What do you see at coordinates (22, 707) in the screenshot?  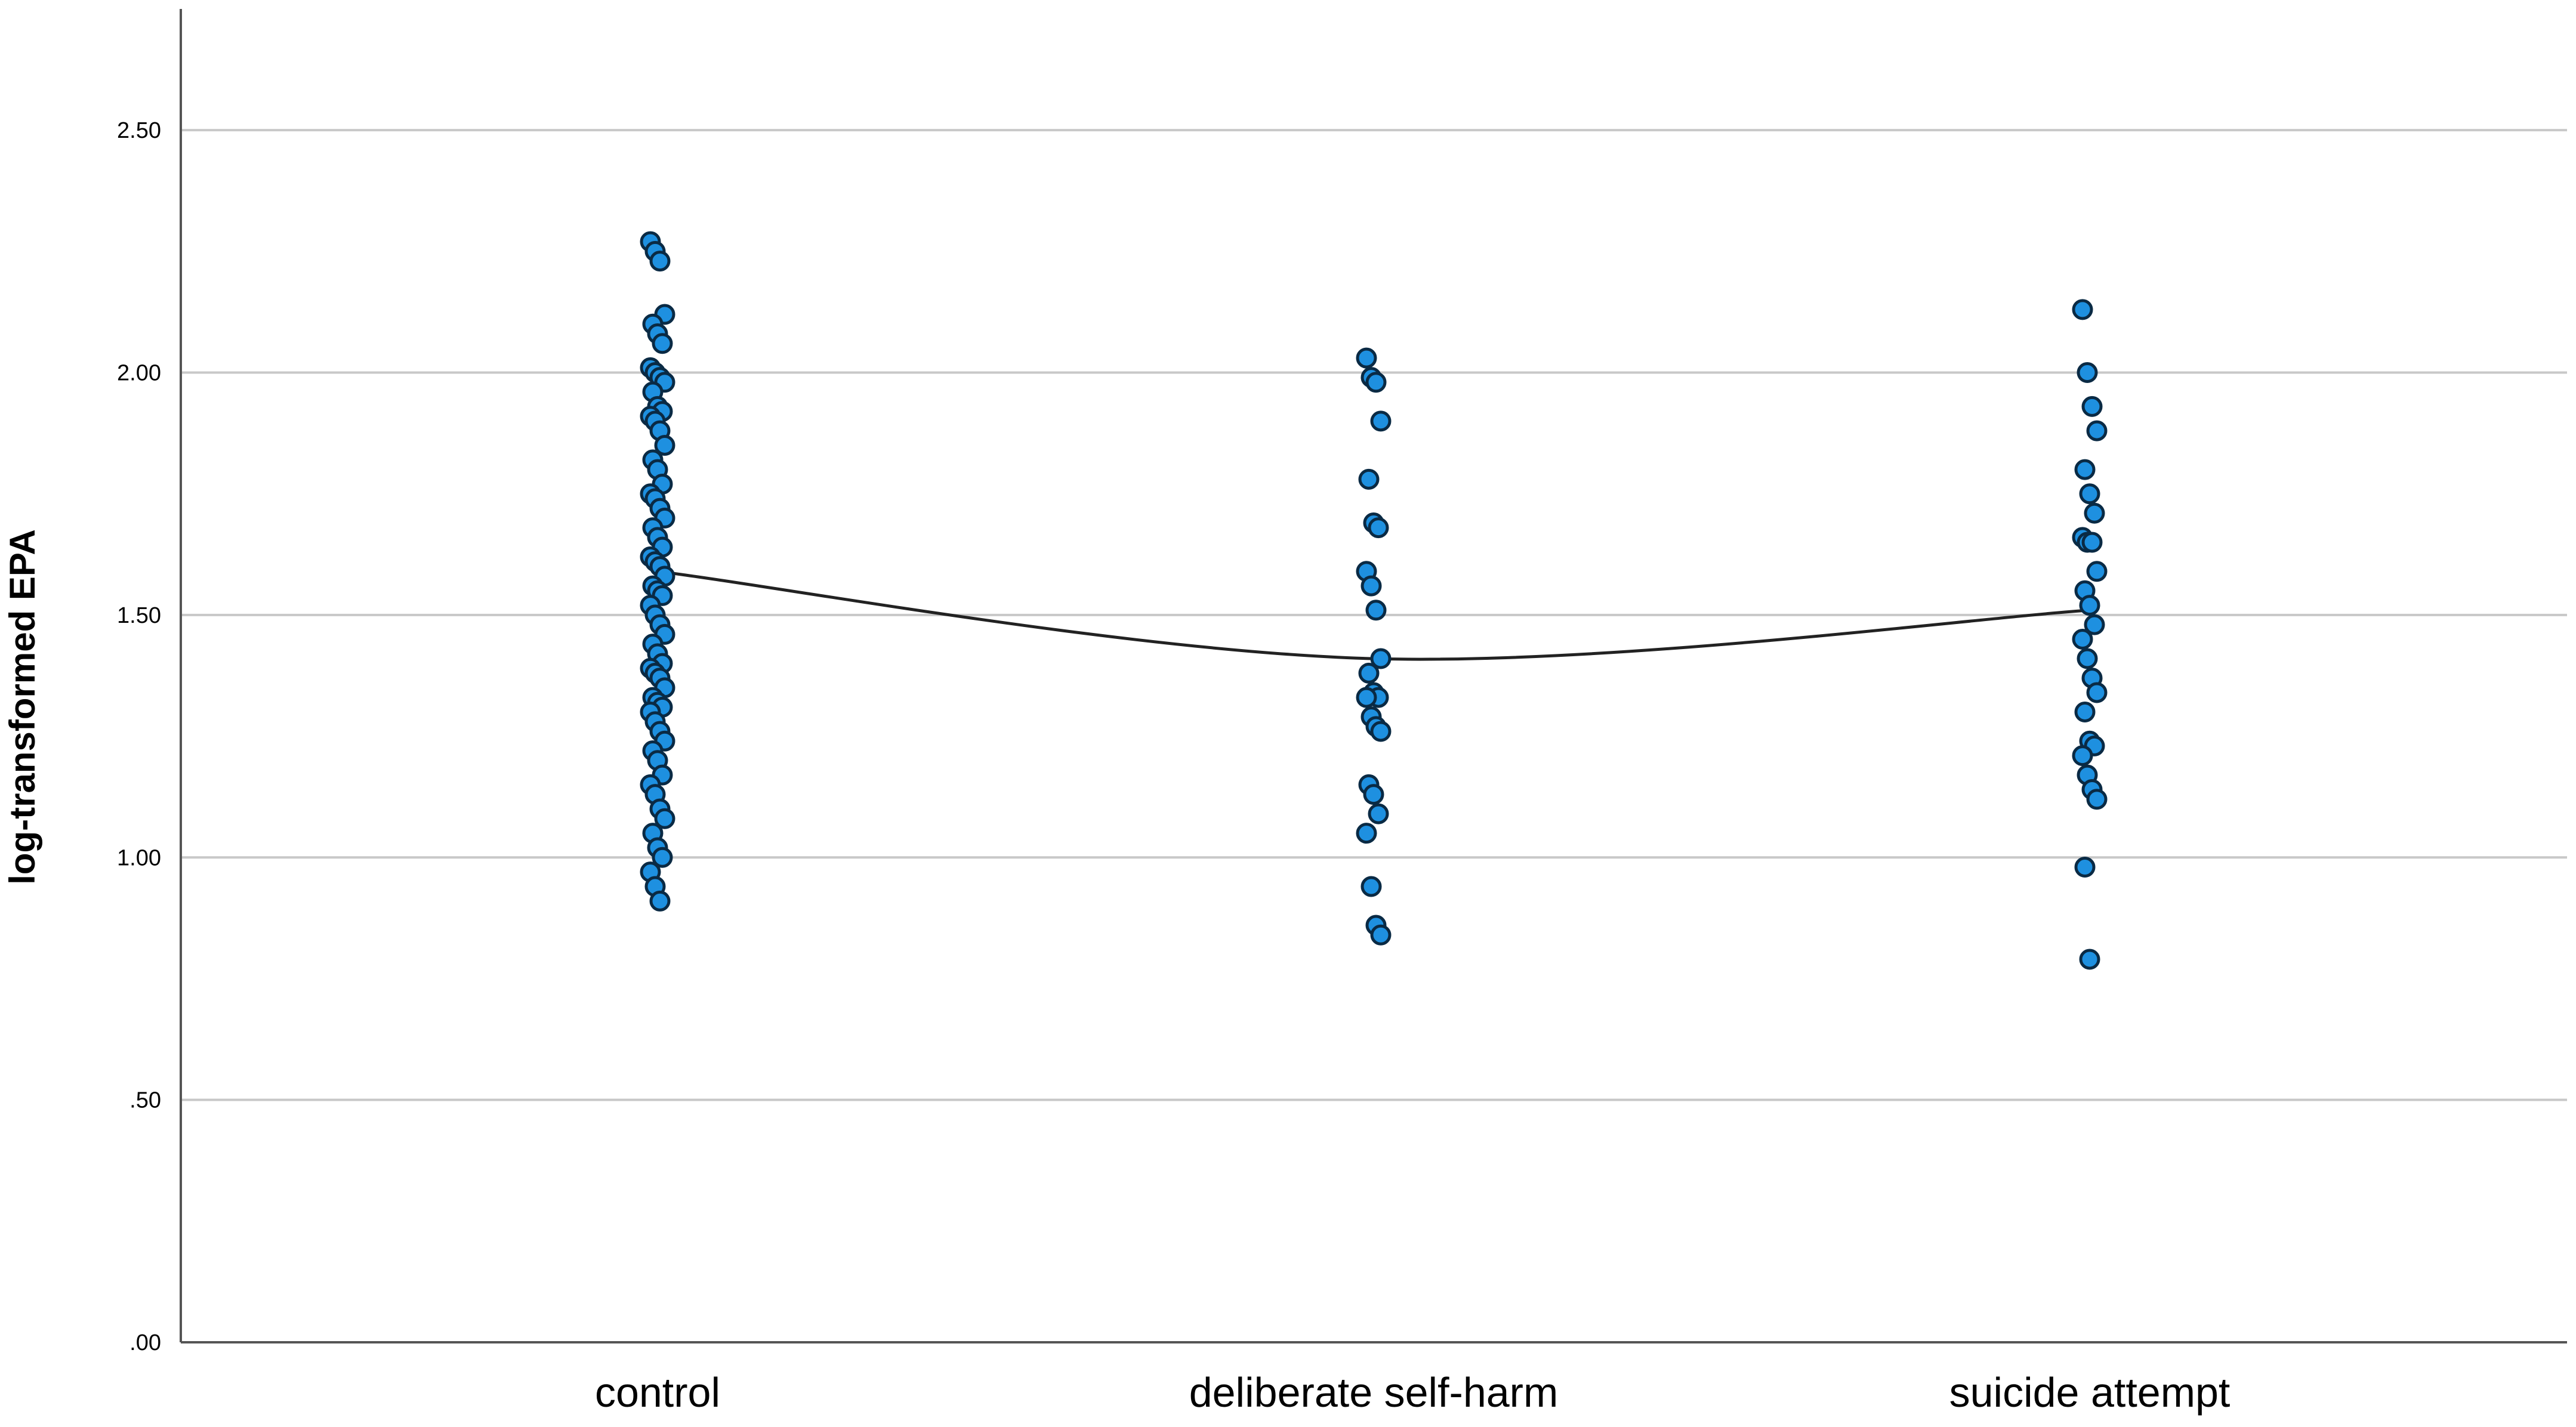 I see `y-axis-label: log-transformed EPA` at bounding box center [22, 707].